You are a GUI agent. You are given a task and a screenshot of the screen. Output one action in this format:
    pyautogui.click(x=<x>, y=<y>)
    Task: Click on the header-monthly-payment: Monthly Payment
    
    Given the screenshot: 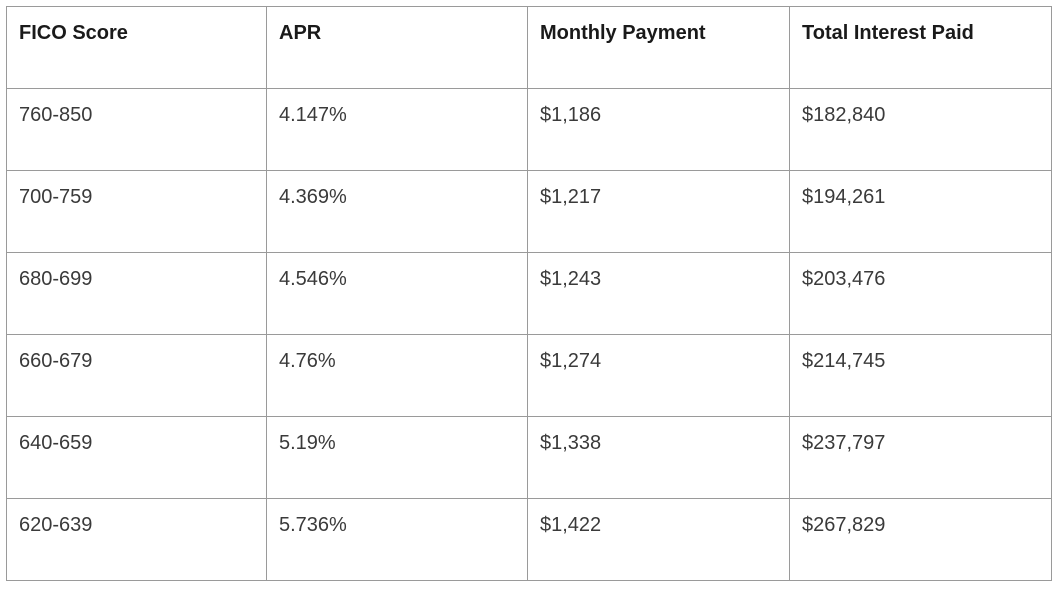 What is the action you would take?
    pyautogui.click(x=658, y=47)
    